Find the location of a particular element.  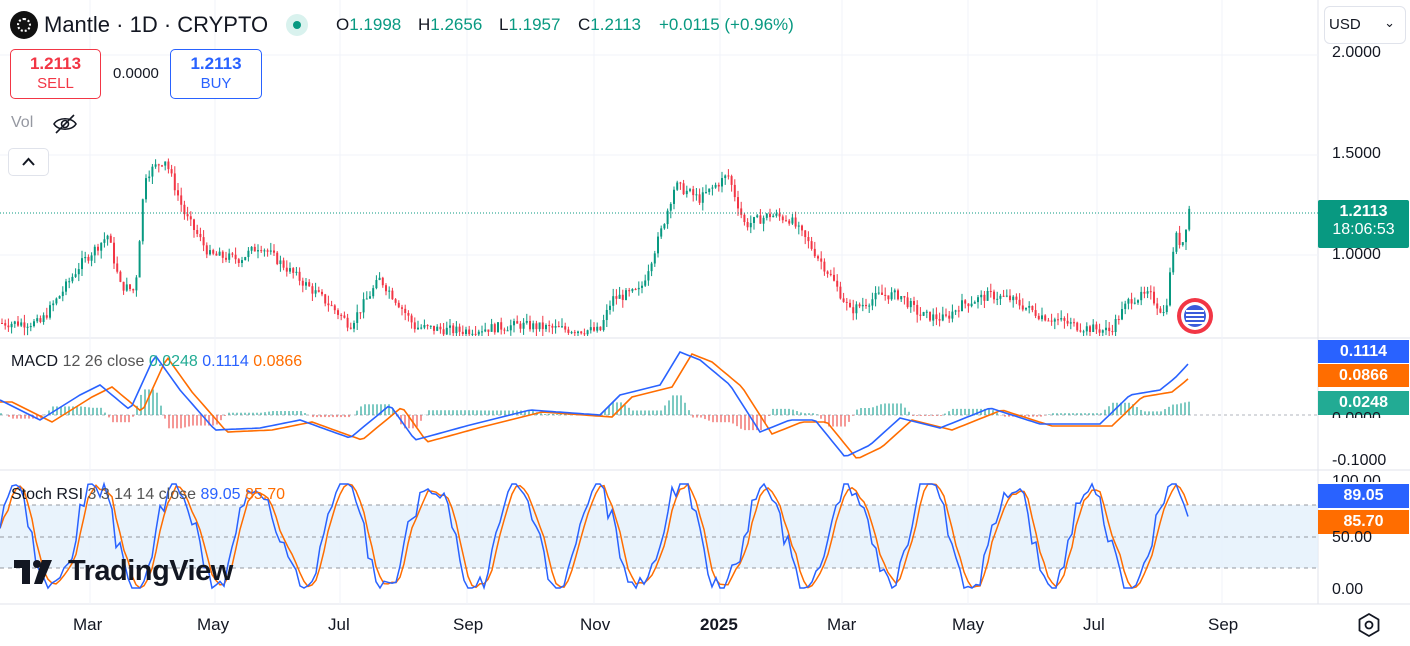

collapse-button is located at coordinates (28, 162).